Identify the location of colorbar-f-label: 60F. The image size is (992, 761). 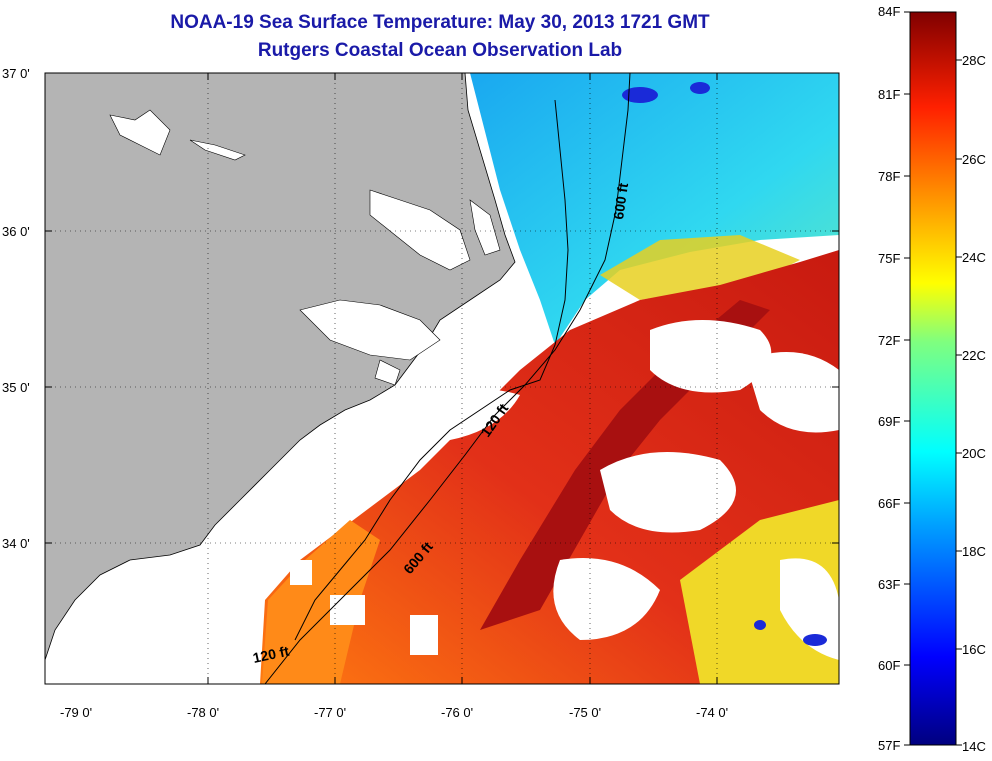
(889, 665).